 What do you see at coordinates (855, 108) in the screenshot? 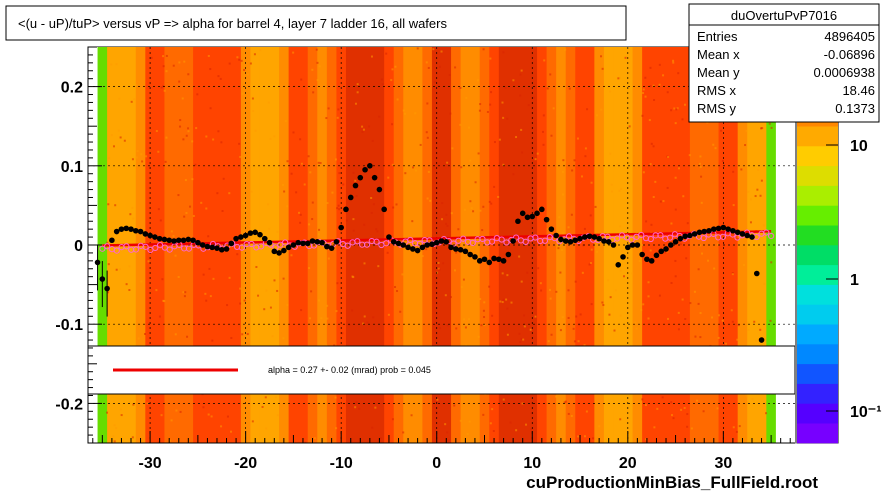
I see `stats-row-value: 0.1373` at bounding box center [855, 108].